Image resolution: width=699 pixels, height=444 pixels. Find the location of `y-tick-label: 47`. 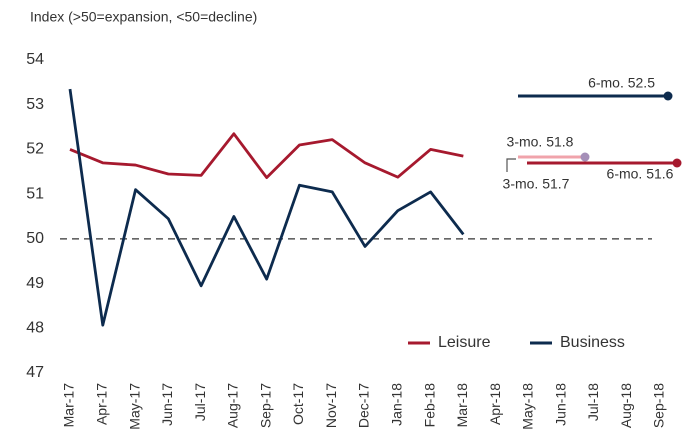

y-tick-label: 47 is located at coordinates (35, 372).